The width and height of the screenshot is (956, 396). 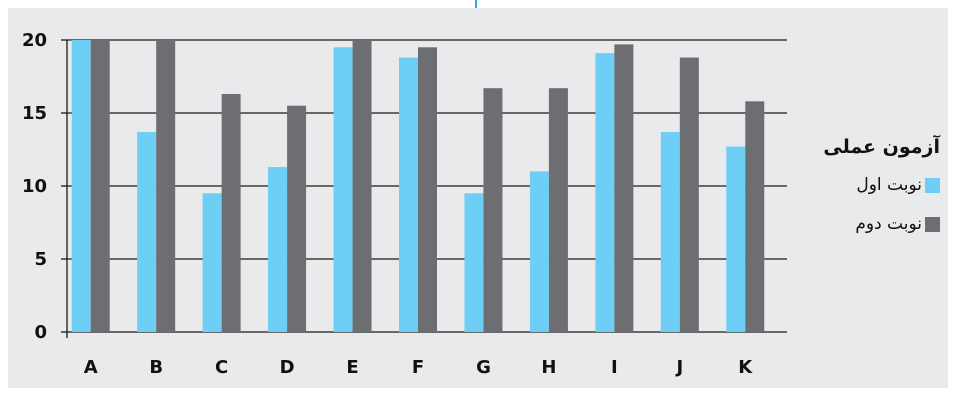 What do you see at coordinates (91, 367) in the screenshot?
I see `x-tick-label-A: A` at bounding box center [91, 367].